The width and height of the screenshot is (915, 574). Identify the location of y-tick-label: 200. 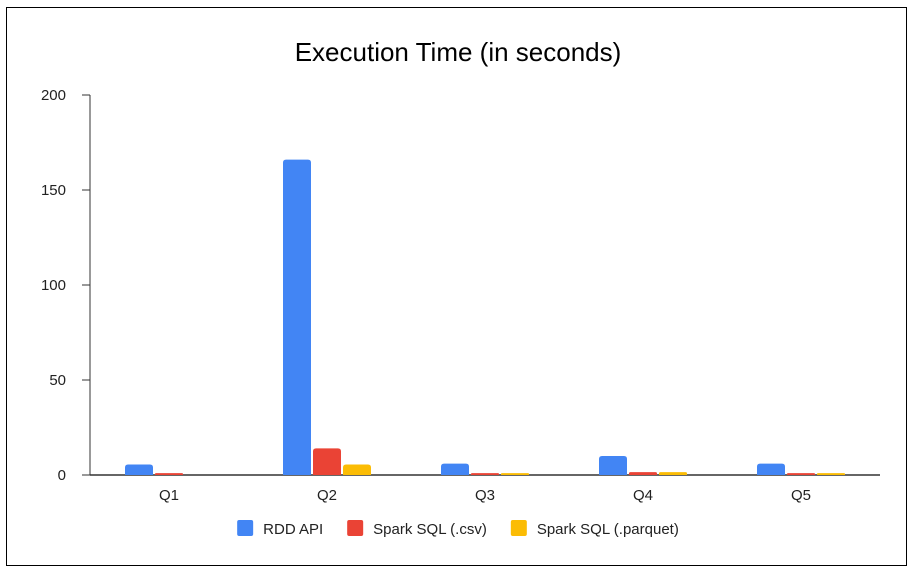
(53, 95).